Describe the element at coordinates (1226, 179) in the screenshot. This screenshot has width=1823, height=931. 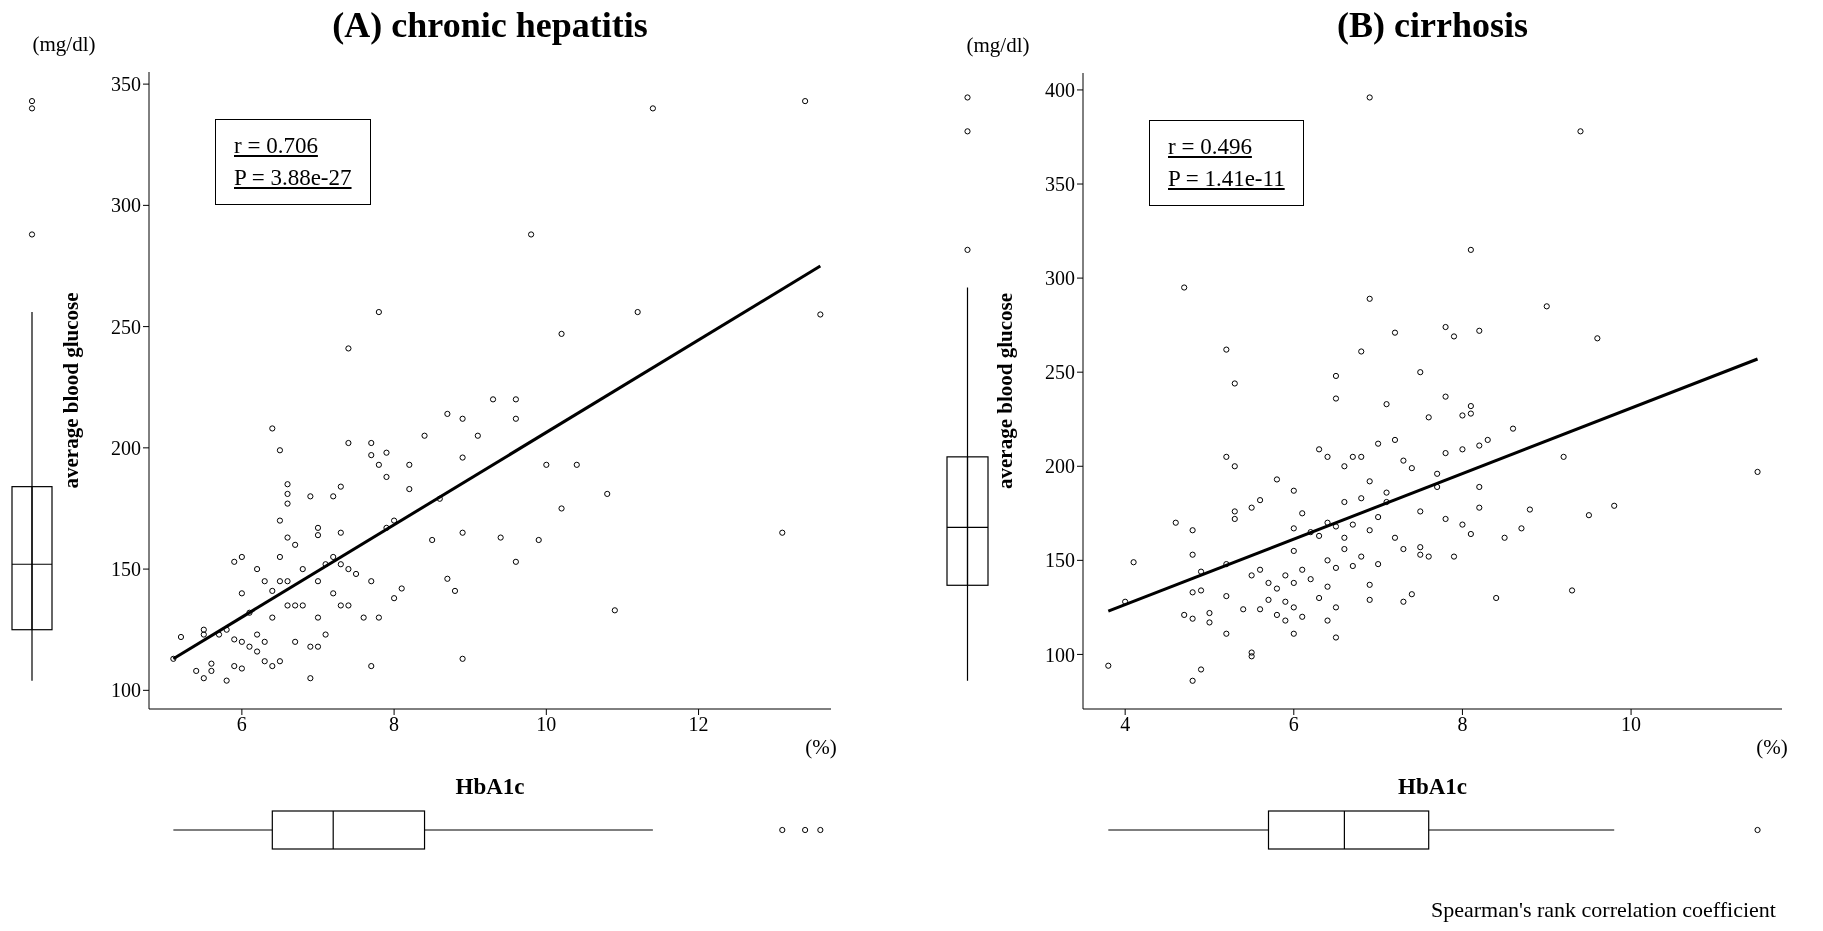
I see `annotation: P = 1.41e-11` at that location.